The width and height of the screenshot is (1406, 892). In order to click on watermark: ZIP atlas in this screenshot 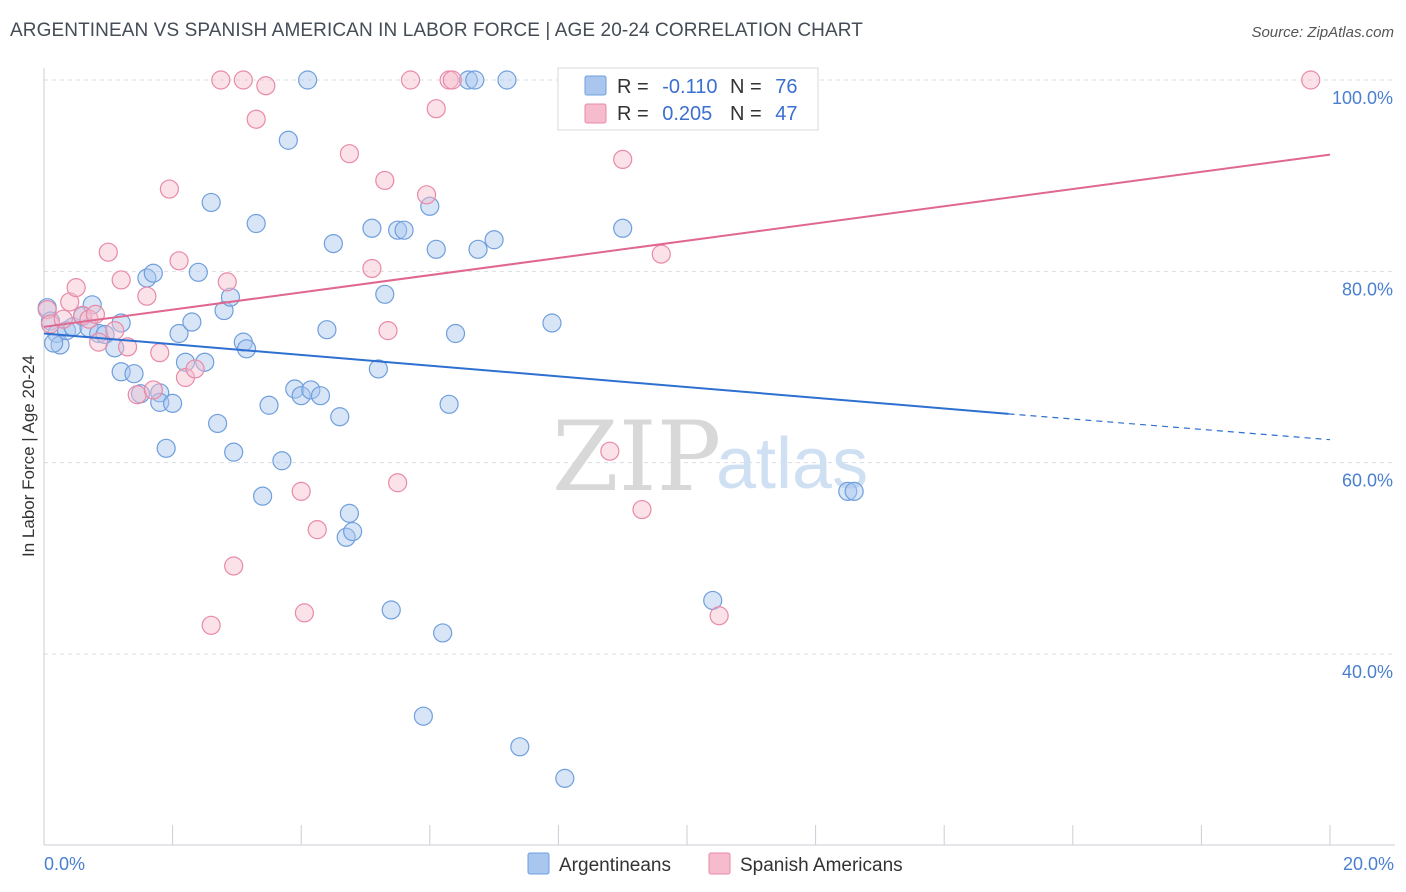, I will do `click(710, 457)`.